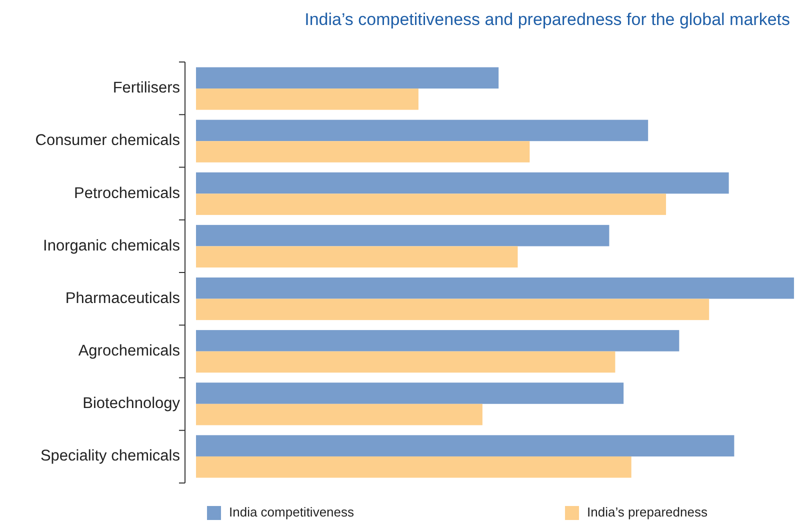  Describe the element at coordinates (292, 512) in the screenshot. I see `legend-label: India competitiveness` at that location.